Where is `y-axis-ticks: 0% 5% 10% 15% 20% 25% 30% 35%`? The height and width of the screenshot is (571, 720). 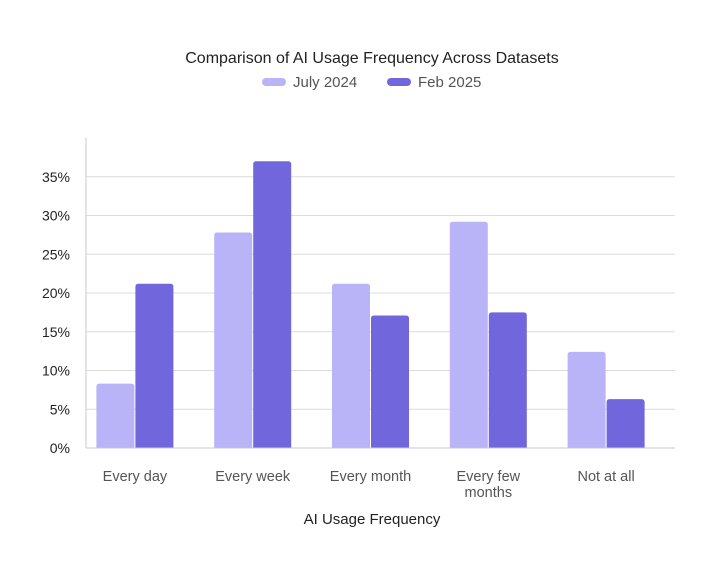
y-axis-ticks: 0% 5% 10% 15% 20% 25% 30% 35% is located at coordinates (56, 312).